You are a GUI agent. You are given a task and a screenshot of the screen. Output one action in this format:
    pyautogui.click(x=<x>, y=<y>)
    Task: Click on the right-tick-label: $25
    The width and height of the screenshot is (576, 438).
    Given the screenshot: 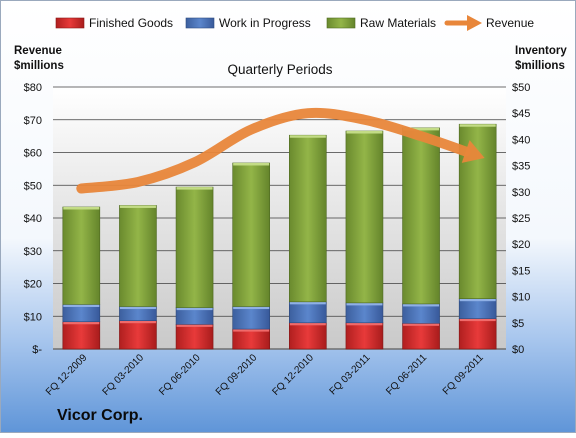 What is the action you would take?
    pyautogui.click(x=521, y=219)
    